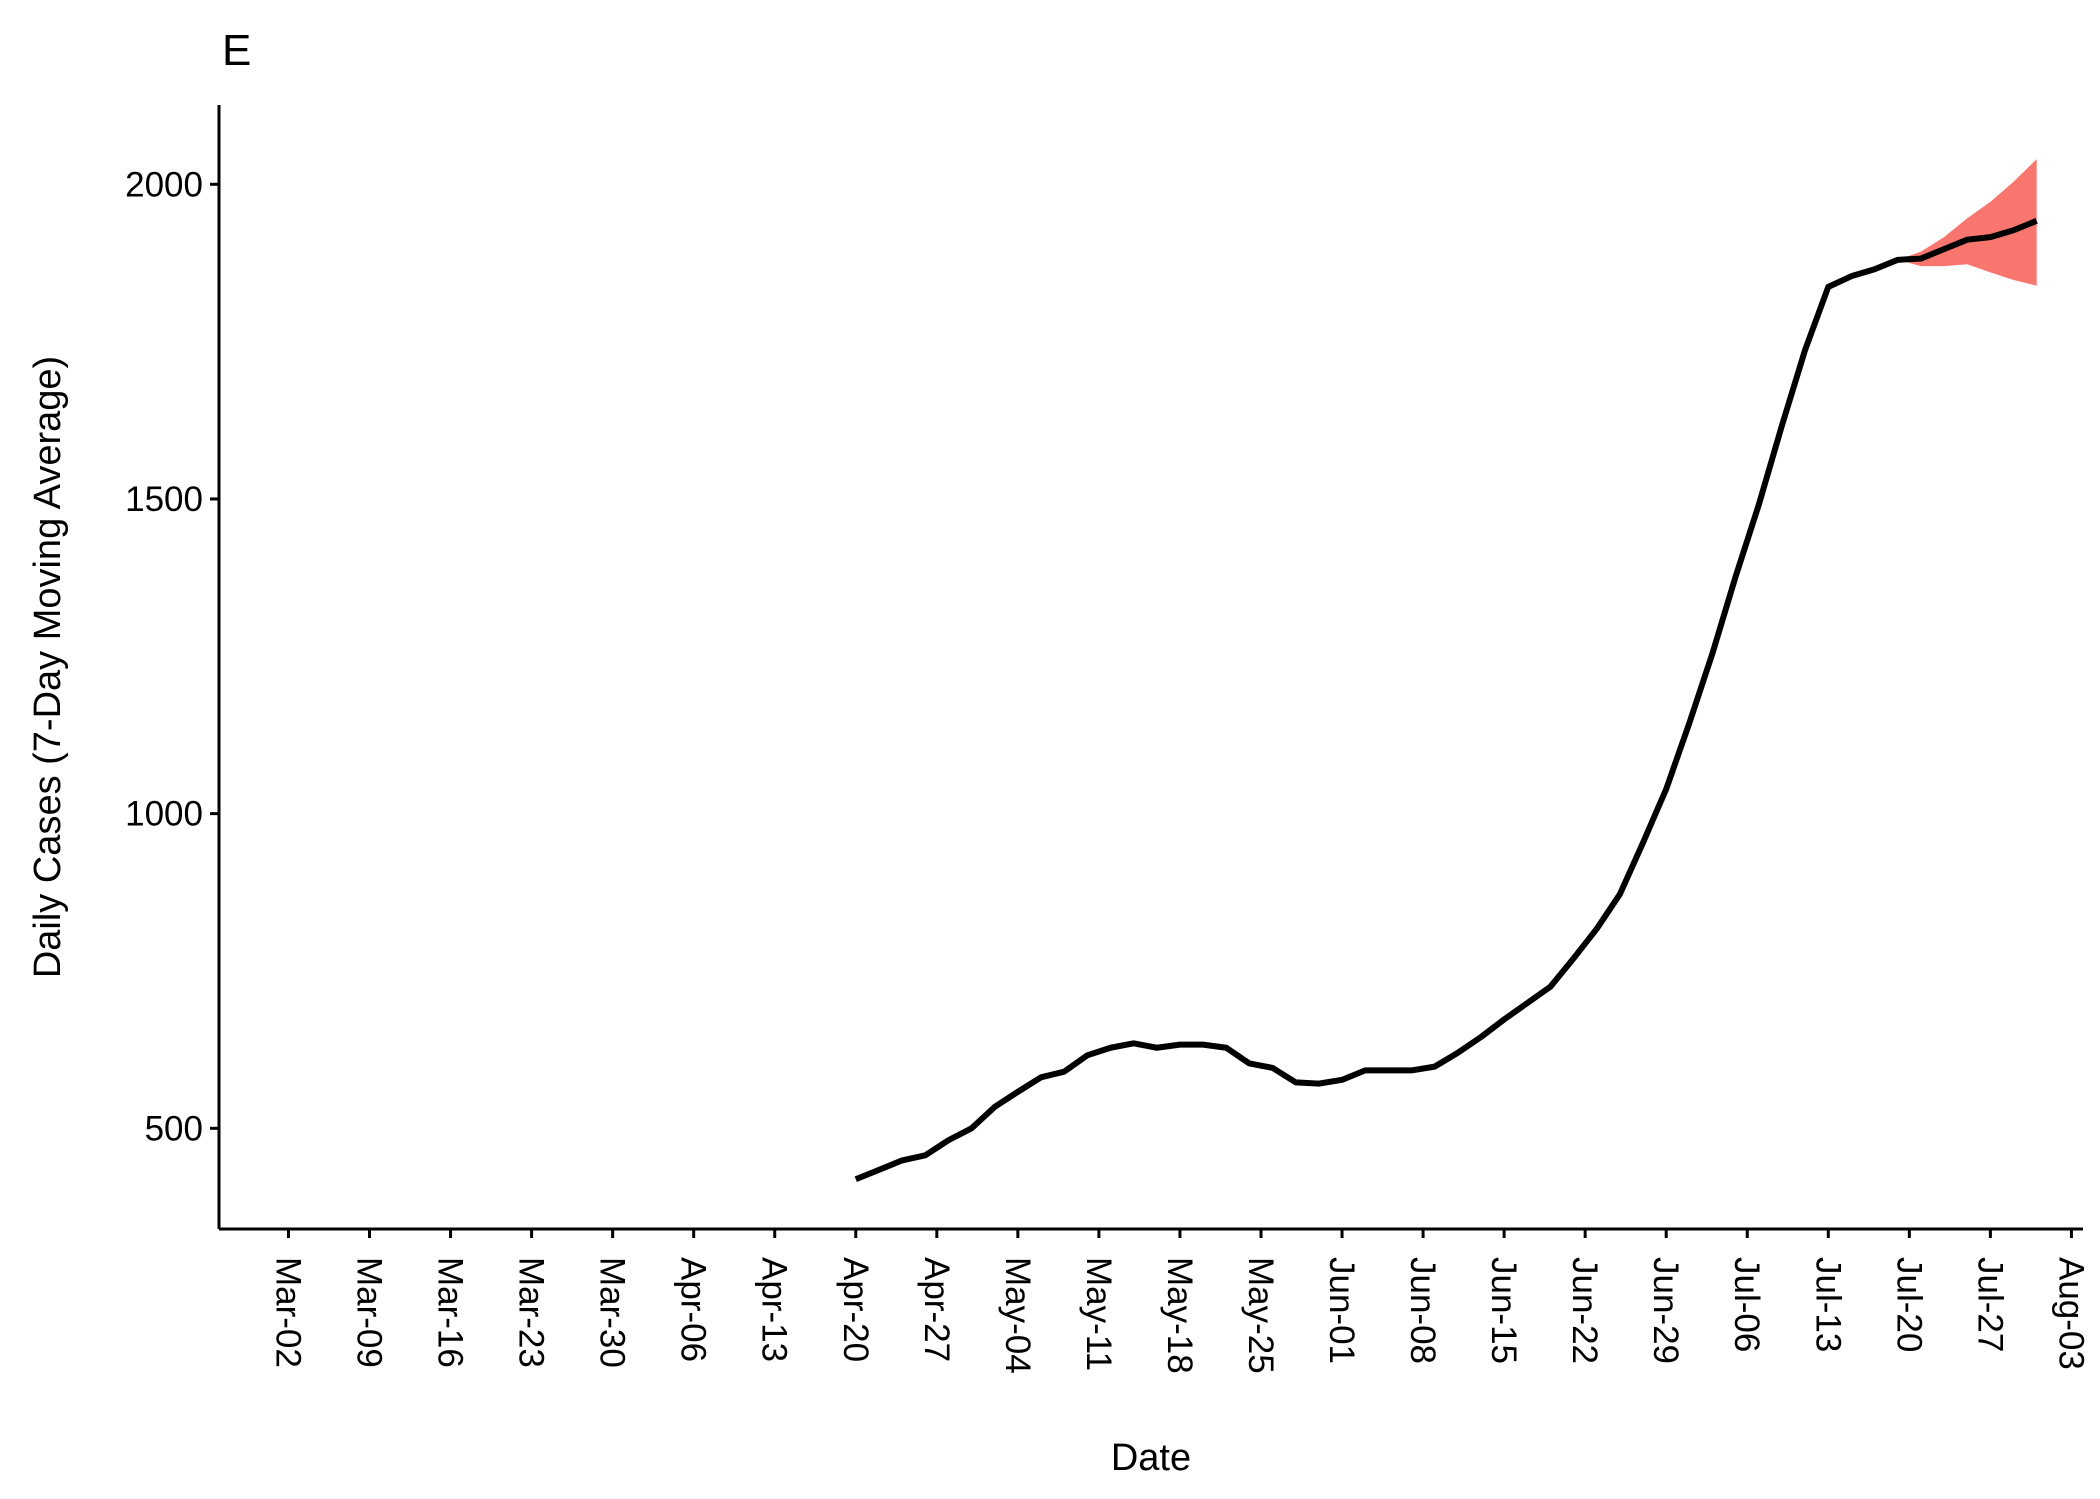 This screenshot has width=2100, height=1499. What do you see at coordinates (774, 1309) in the screenshot?
I see `x-tick-label: Apr-13` at bounding box center [774, 1309].